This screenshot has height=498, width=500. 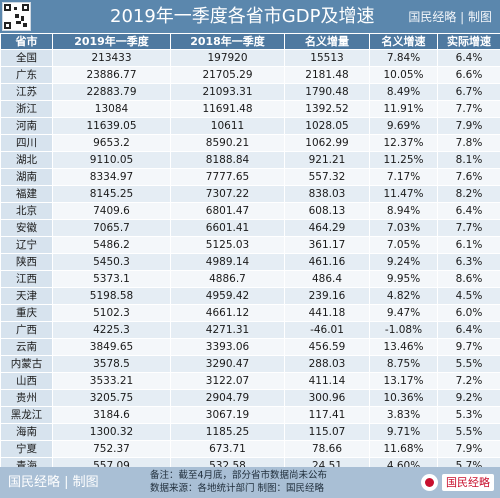 I want to click on cell-real-growth: 8.6%, so click(x=468, y=279).